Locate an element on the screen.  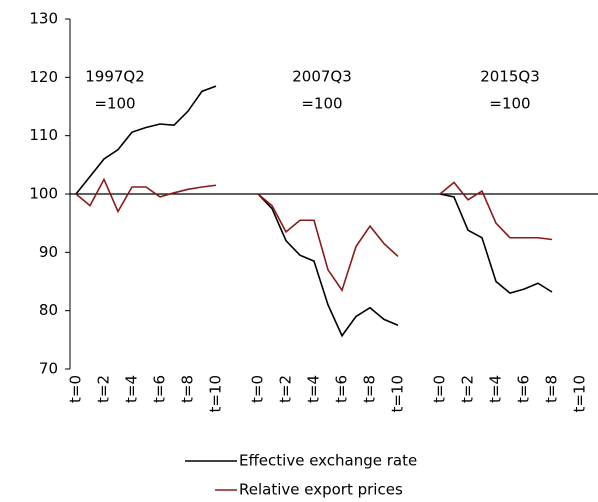
legend-label: Relative export prices is located at coordinates (321, 490).